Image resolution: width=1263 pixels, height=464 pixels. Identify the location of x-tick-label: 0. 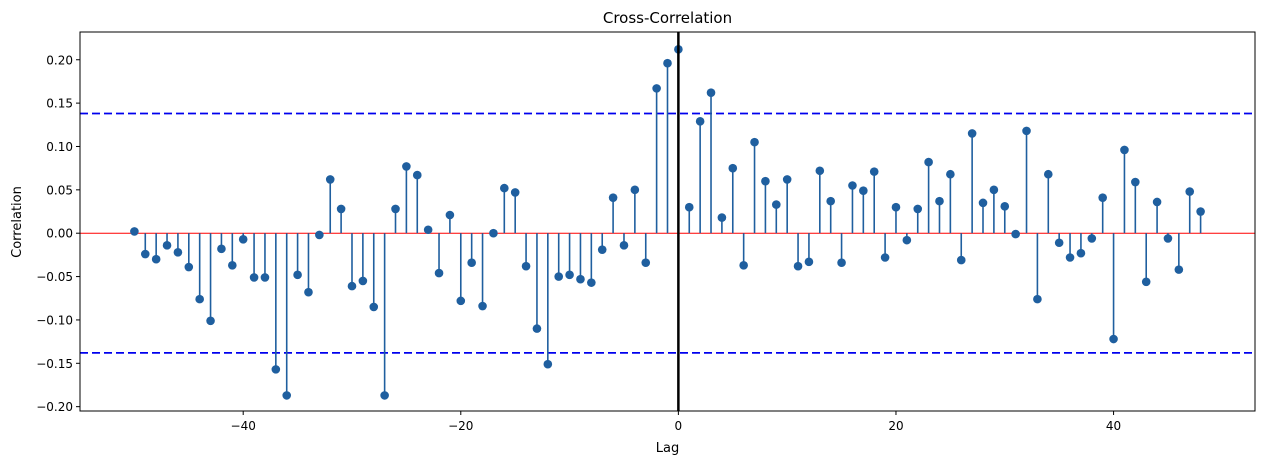
(679, 426).